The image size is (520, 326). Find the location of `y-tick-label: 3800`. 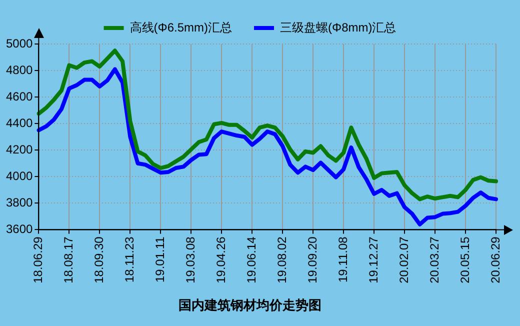

y-tick-label: 3800 is located at coordinates (20, 202).